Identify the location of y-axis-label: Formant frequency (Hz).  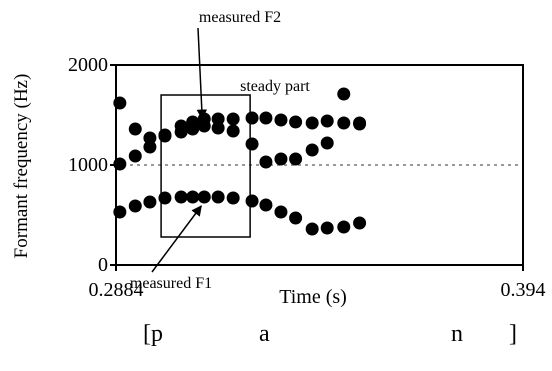
(21, 166).